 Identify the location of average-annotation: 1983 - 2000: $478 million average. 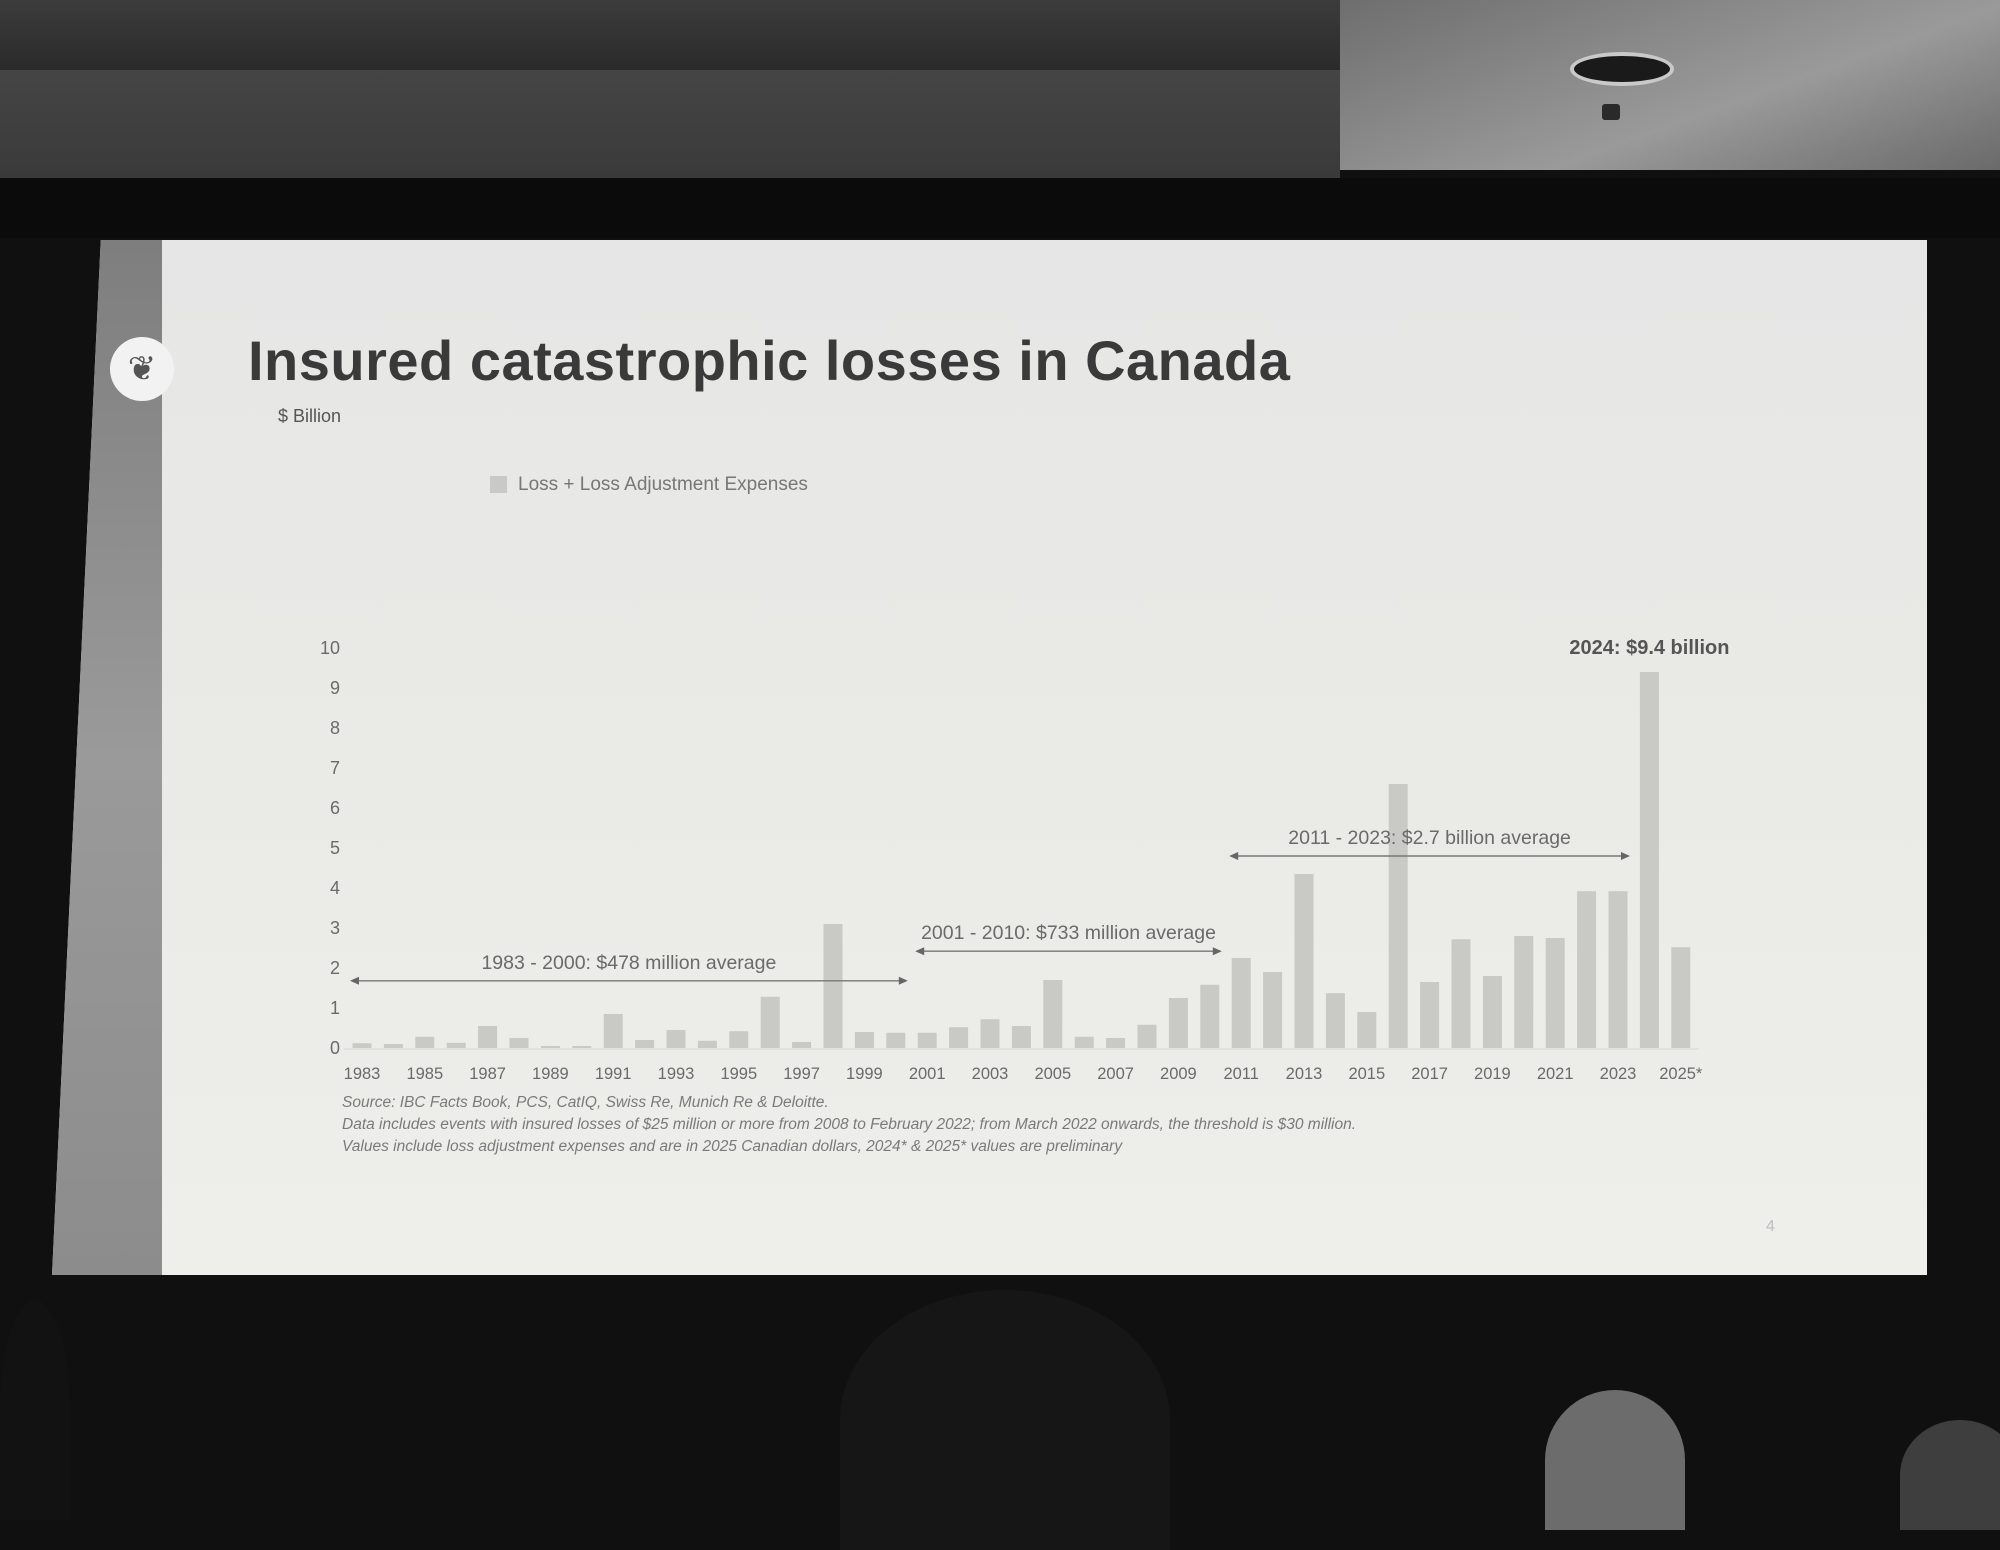
(628, 963).